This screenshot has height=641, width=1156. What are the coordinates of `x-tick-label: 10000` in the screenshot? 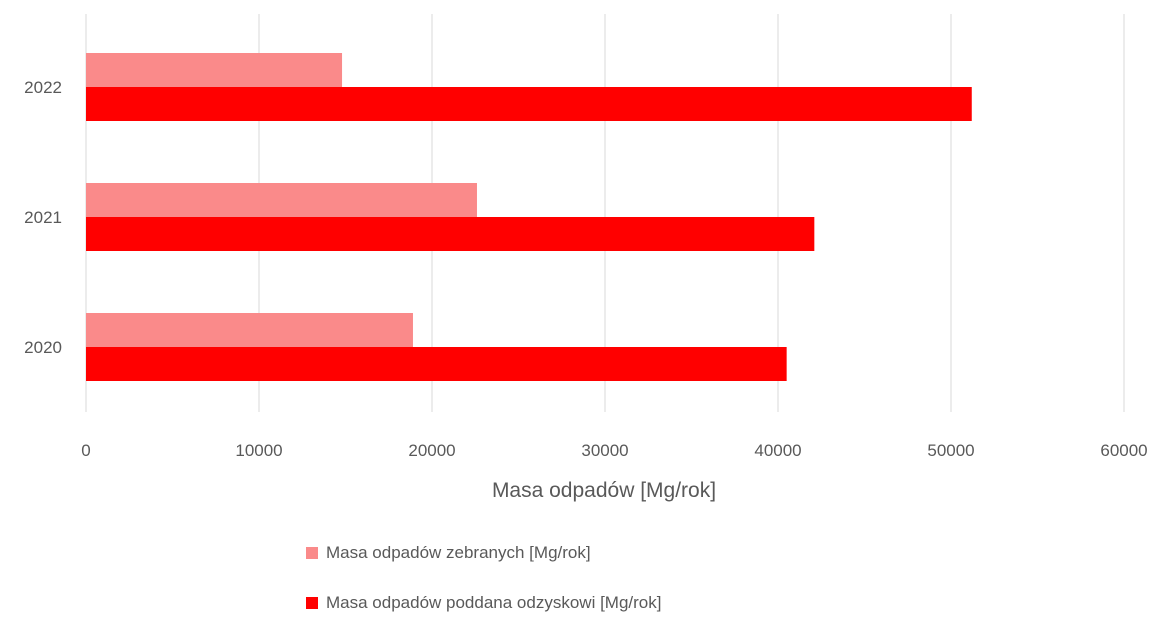 It's located at (258, 450).